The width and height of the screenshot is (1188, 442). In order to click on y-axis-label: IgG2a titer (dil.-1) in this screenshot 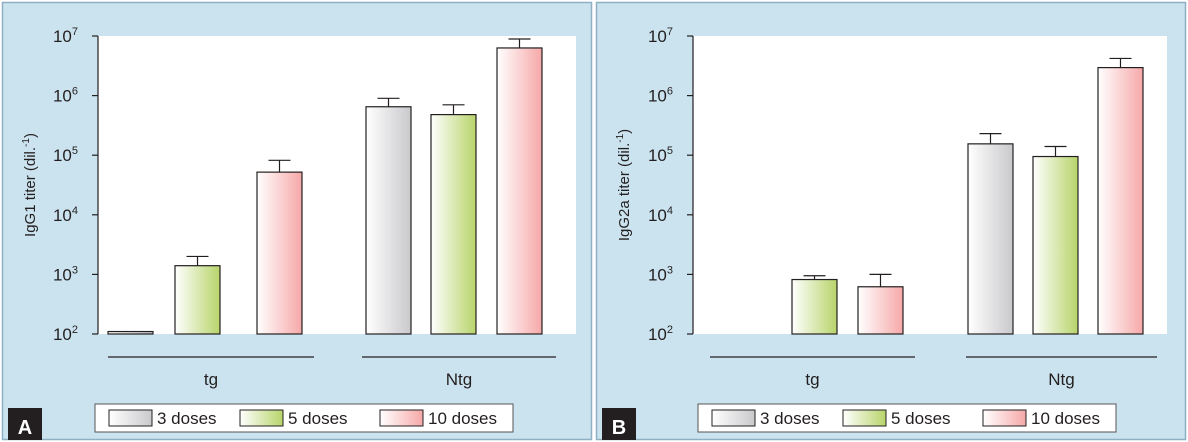, I will do `click(624, 185)`.